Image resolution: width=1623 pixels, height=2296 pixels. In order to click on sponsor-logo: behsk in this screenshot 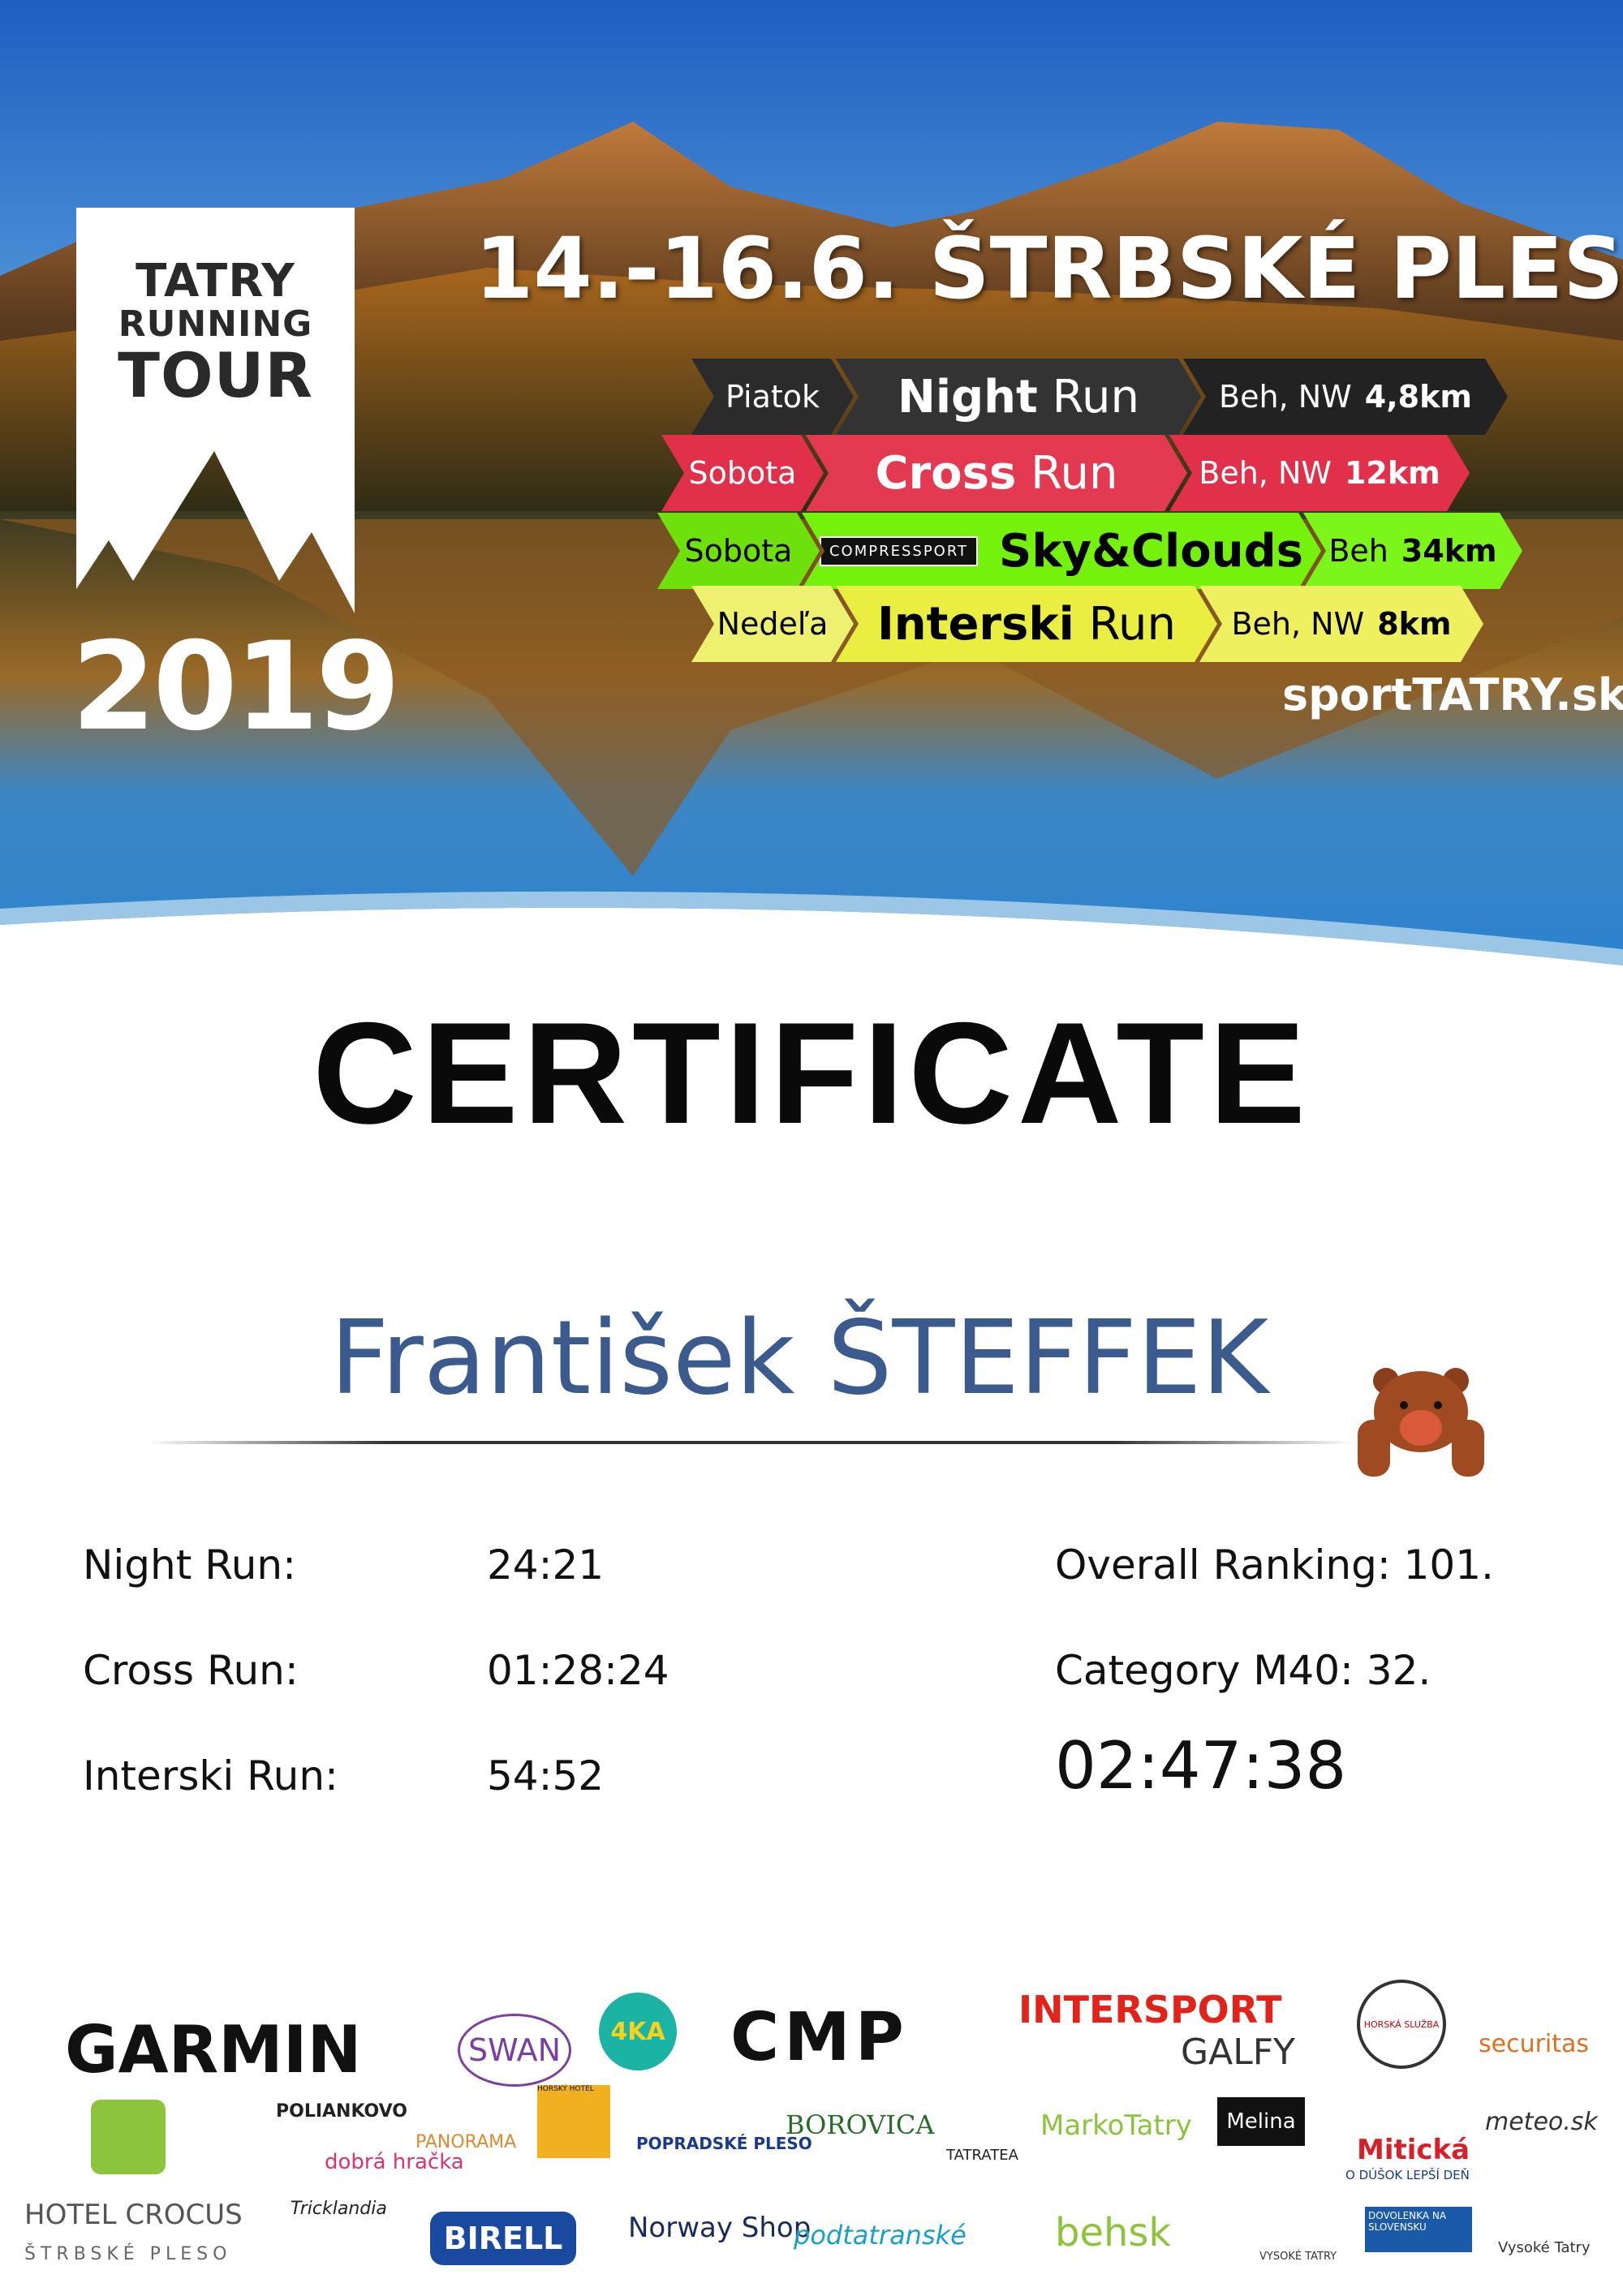, I will do `click(1113, 2232)`.